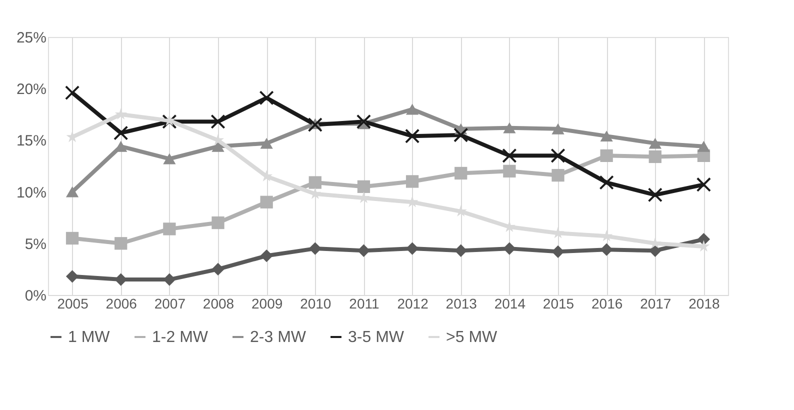  What do you see at coordinates (472, 337) in the screenshot?
I see `legend-label: >5 MW` at bounding box center [472, 337].